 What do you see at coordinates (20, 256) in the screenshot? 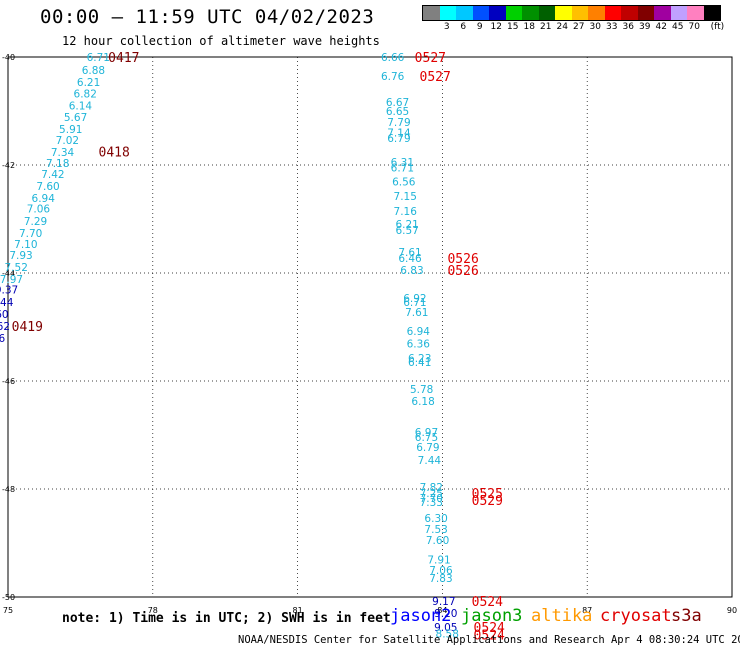
I see `wave-height-value: 7.93` at bounding box center [20, 256].